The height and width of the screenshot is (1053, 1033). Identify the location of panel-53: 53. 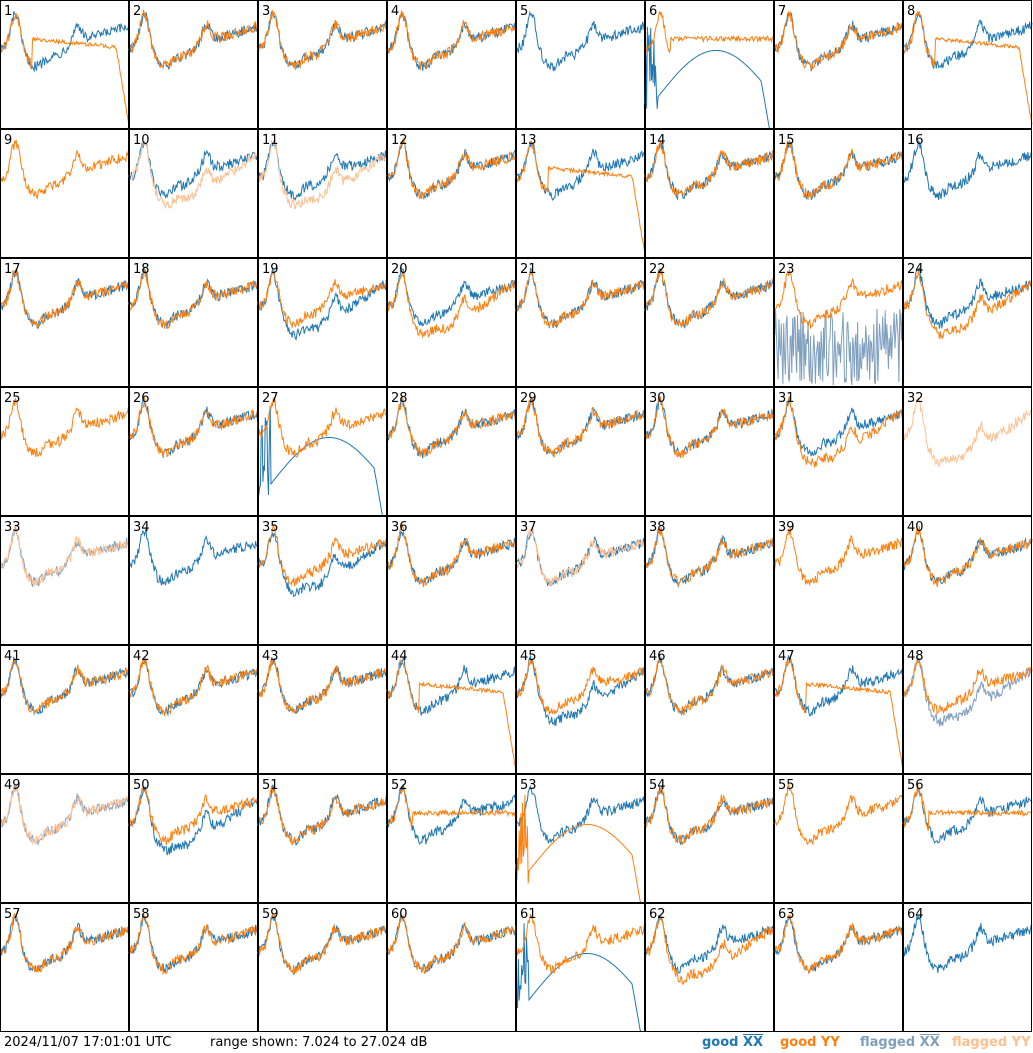
(580, 839).